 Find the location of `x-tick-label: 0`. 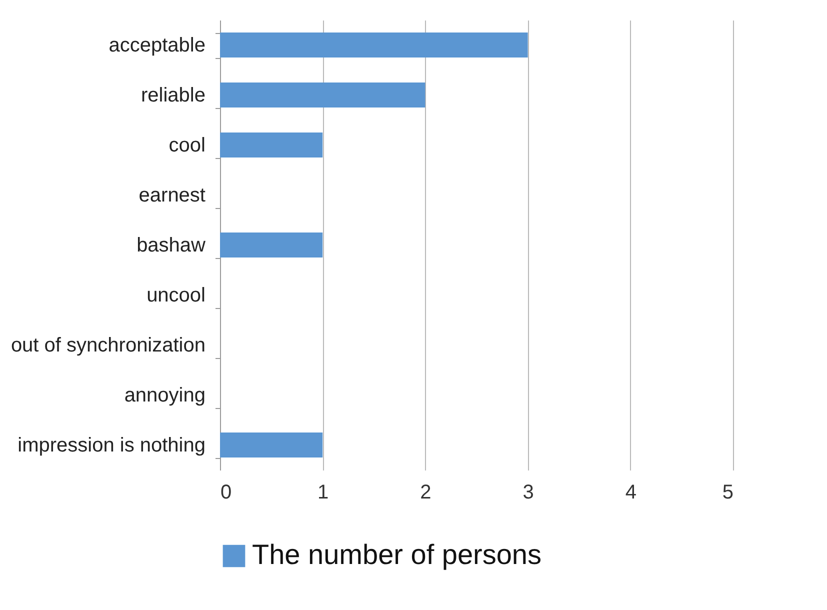

x-tick-label: 0 is located at coordinates (226, 493).